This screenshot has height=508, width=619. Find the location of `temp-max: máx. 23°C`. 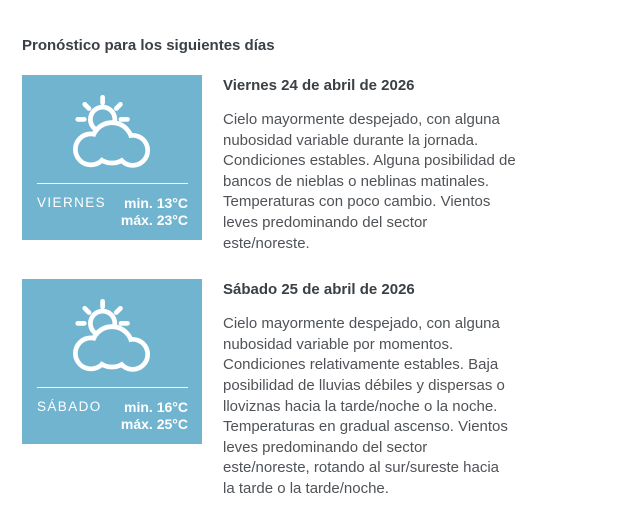

temp-max: máx. 23°C is located at coordinates (154, 219).